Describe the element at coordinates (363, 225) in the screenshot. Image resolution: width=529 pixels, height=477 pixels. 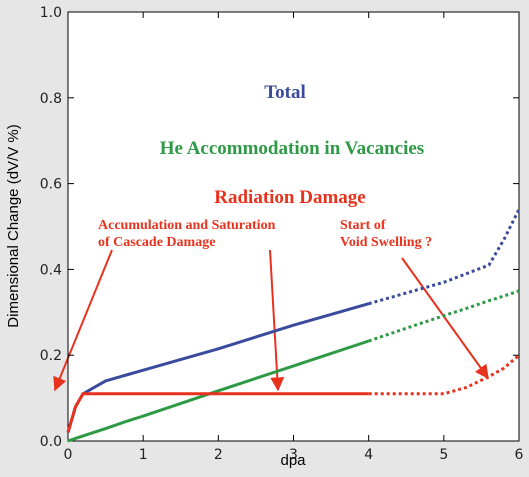
I see `annotation: Start of` at that location.